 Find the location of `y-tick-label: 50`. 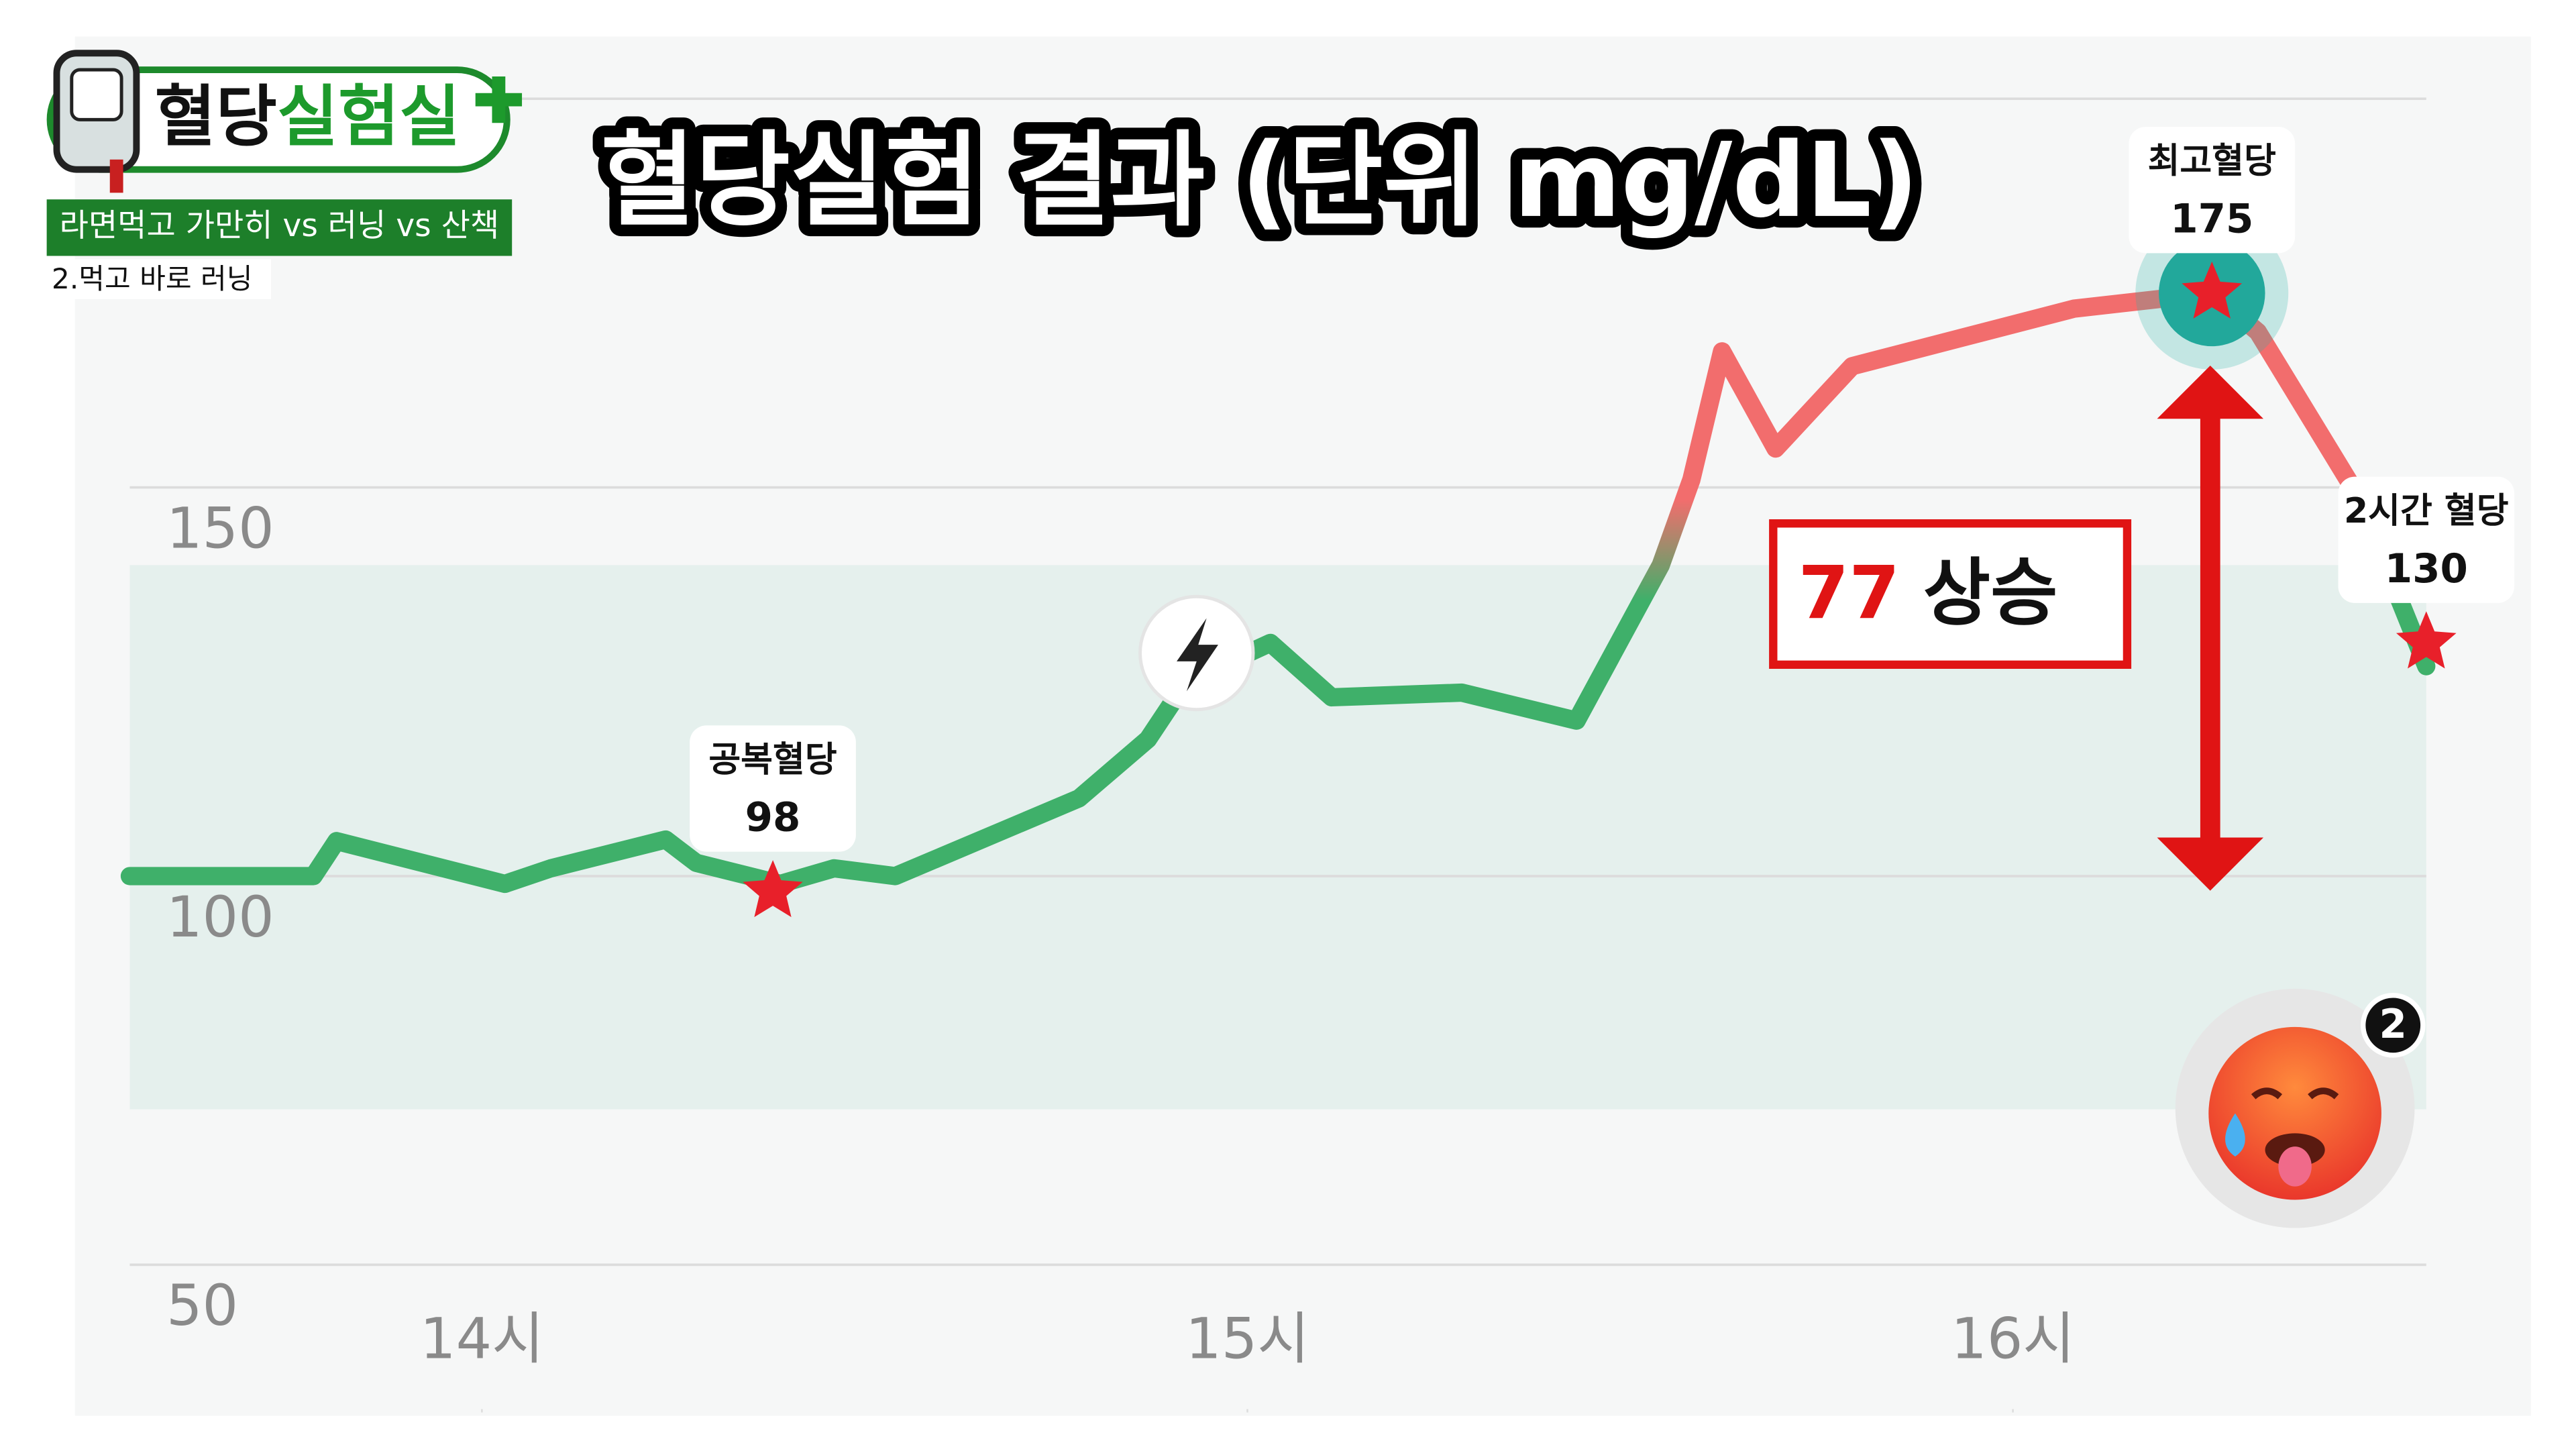

y-tick-label: 50 is located at coordinates (202, 1305).